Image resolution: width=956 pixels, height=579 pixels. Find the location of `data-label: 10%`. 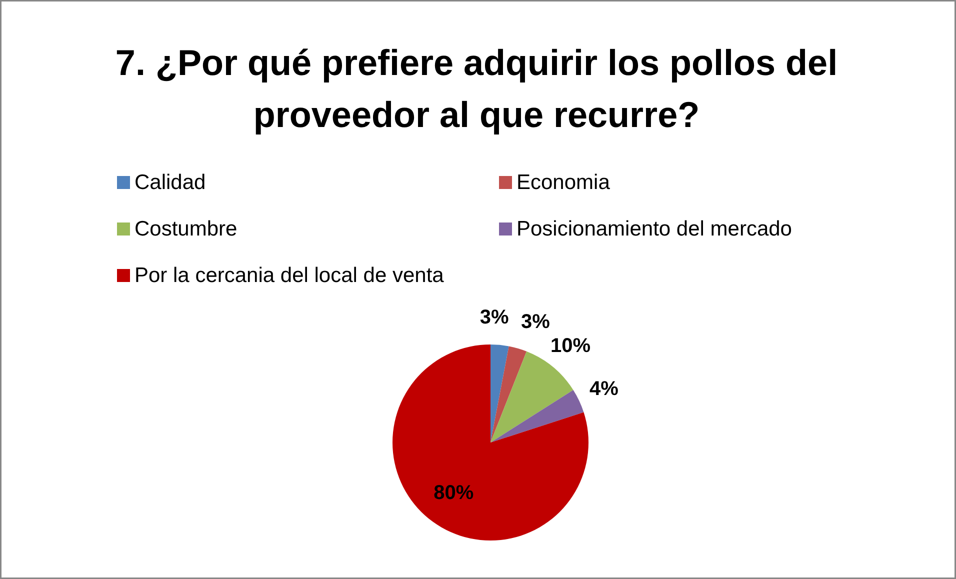

data-label: 10% is located at coordinates (570, 345).